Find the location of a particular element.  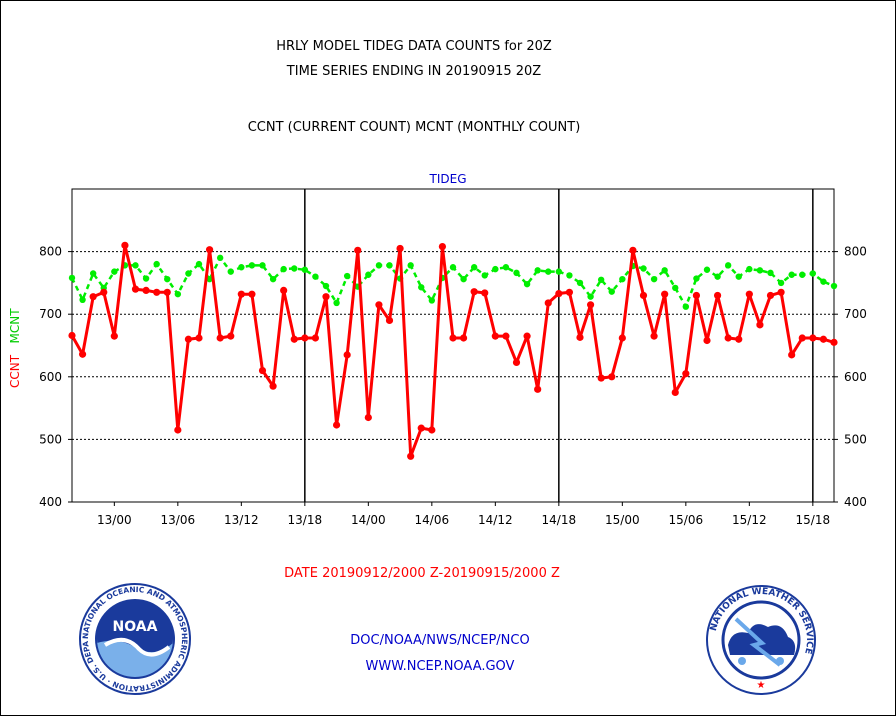

y-tick-label-left: 500 is located at coordinates (50, 439).